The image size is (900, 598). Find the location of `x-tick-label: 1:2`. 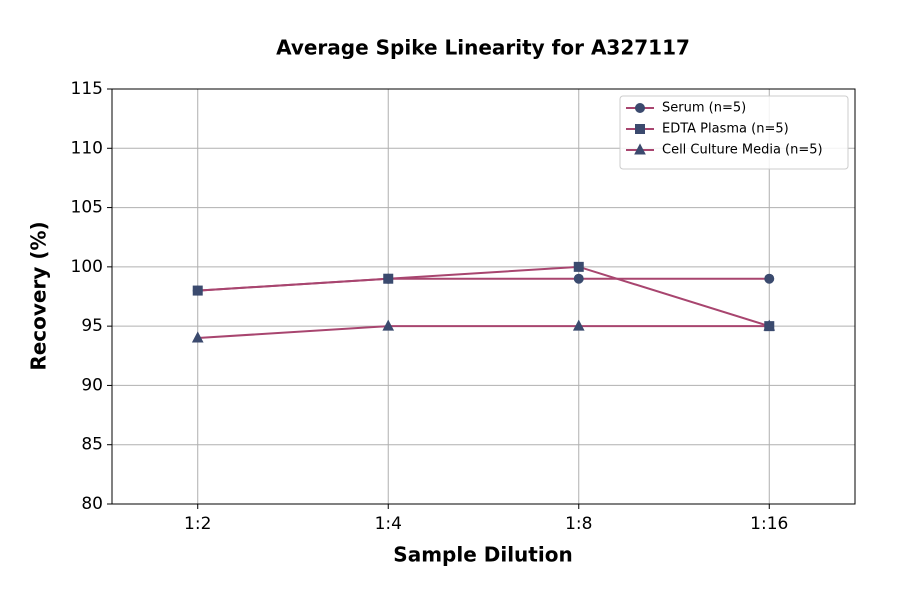

x-tick-label: 1:2 is located at coordinates (197, 524).